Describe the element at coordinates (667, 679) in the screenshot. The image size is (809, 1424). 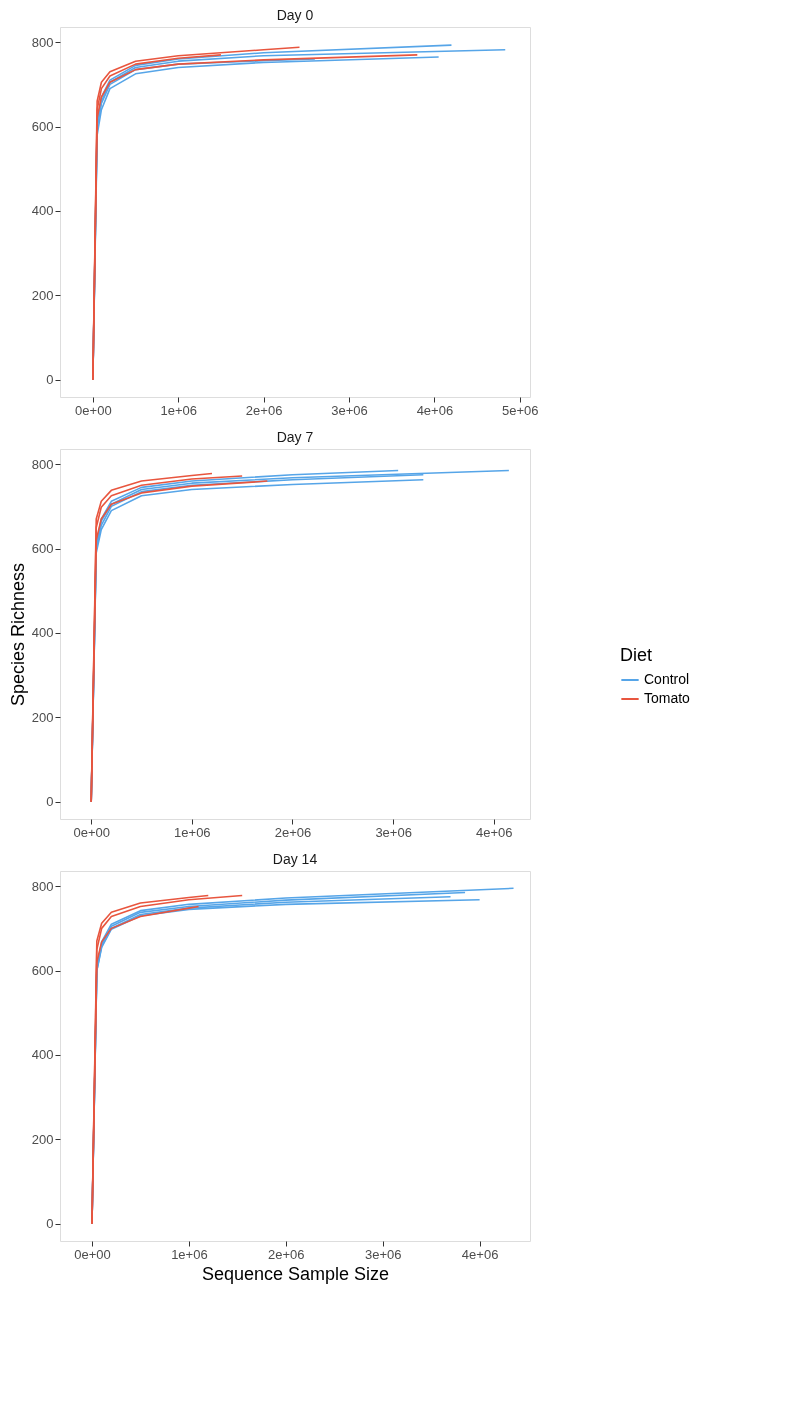
I see `legend-label: Control` at that location.